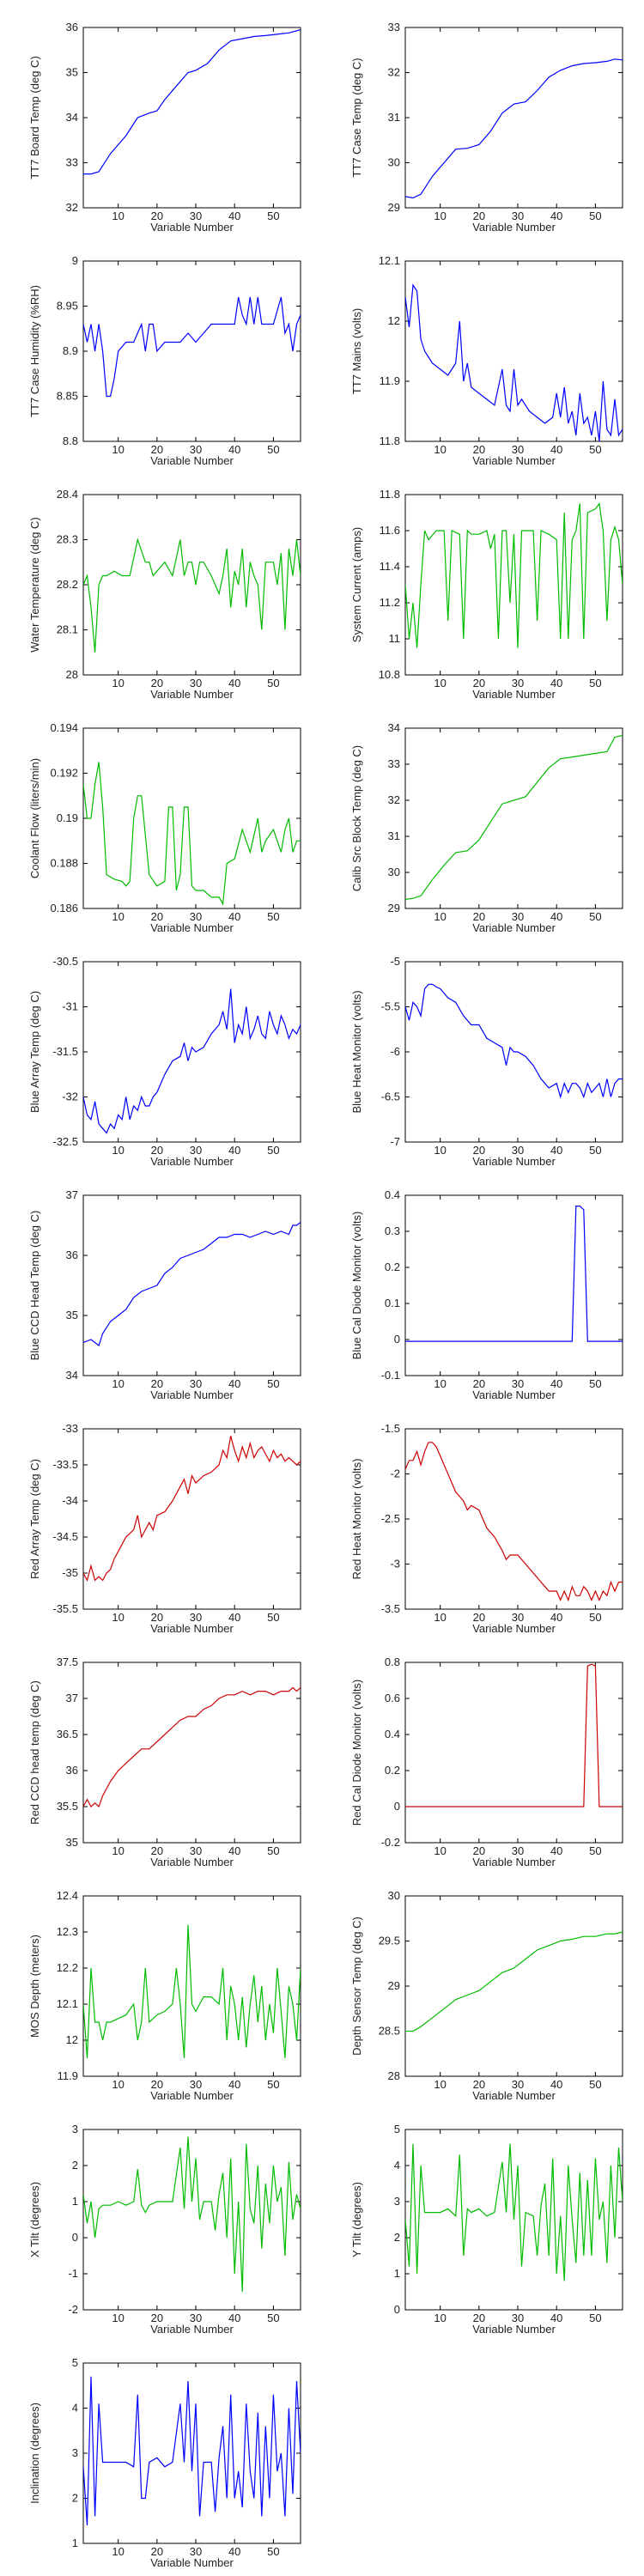  What do you see at coordinates (72, 1770) in the screenshot?
I see `y-tick-label: 36` at bounding box center [72, 1770].